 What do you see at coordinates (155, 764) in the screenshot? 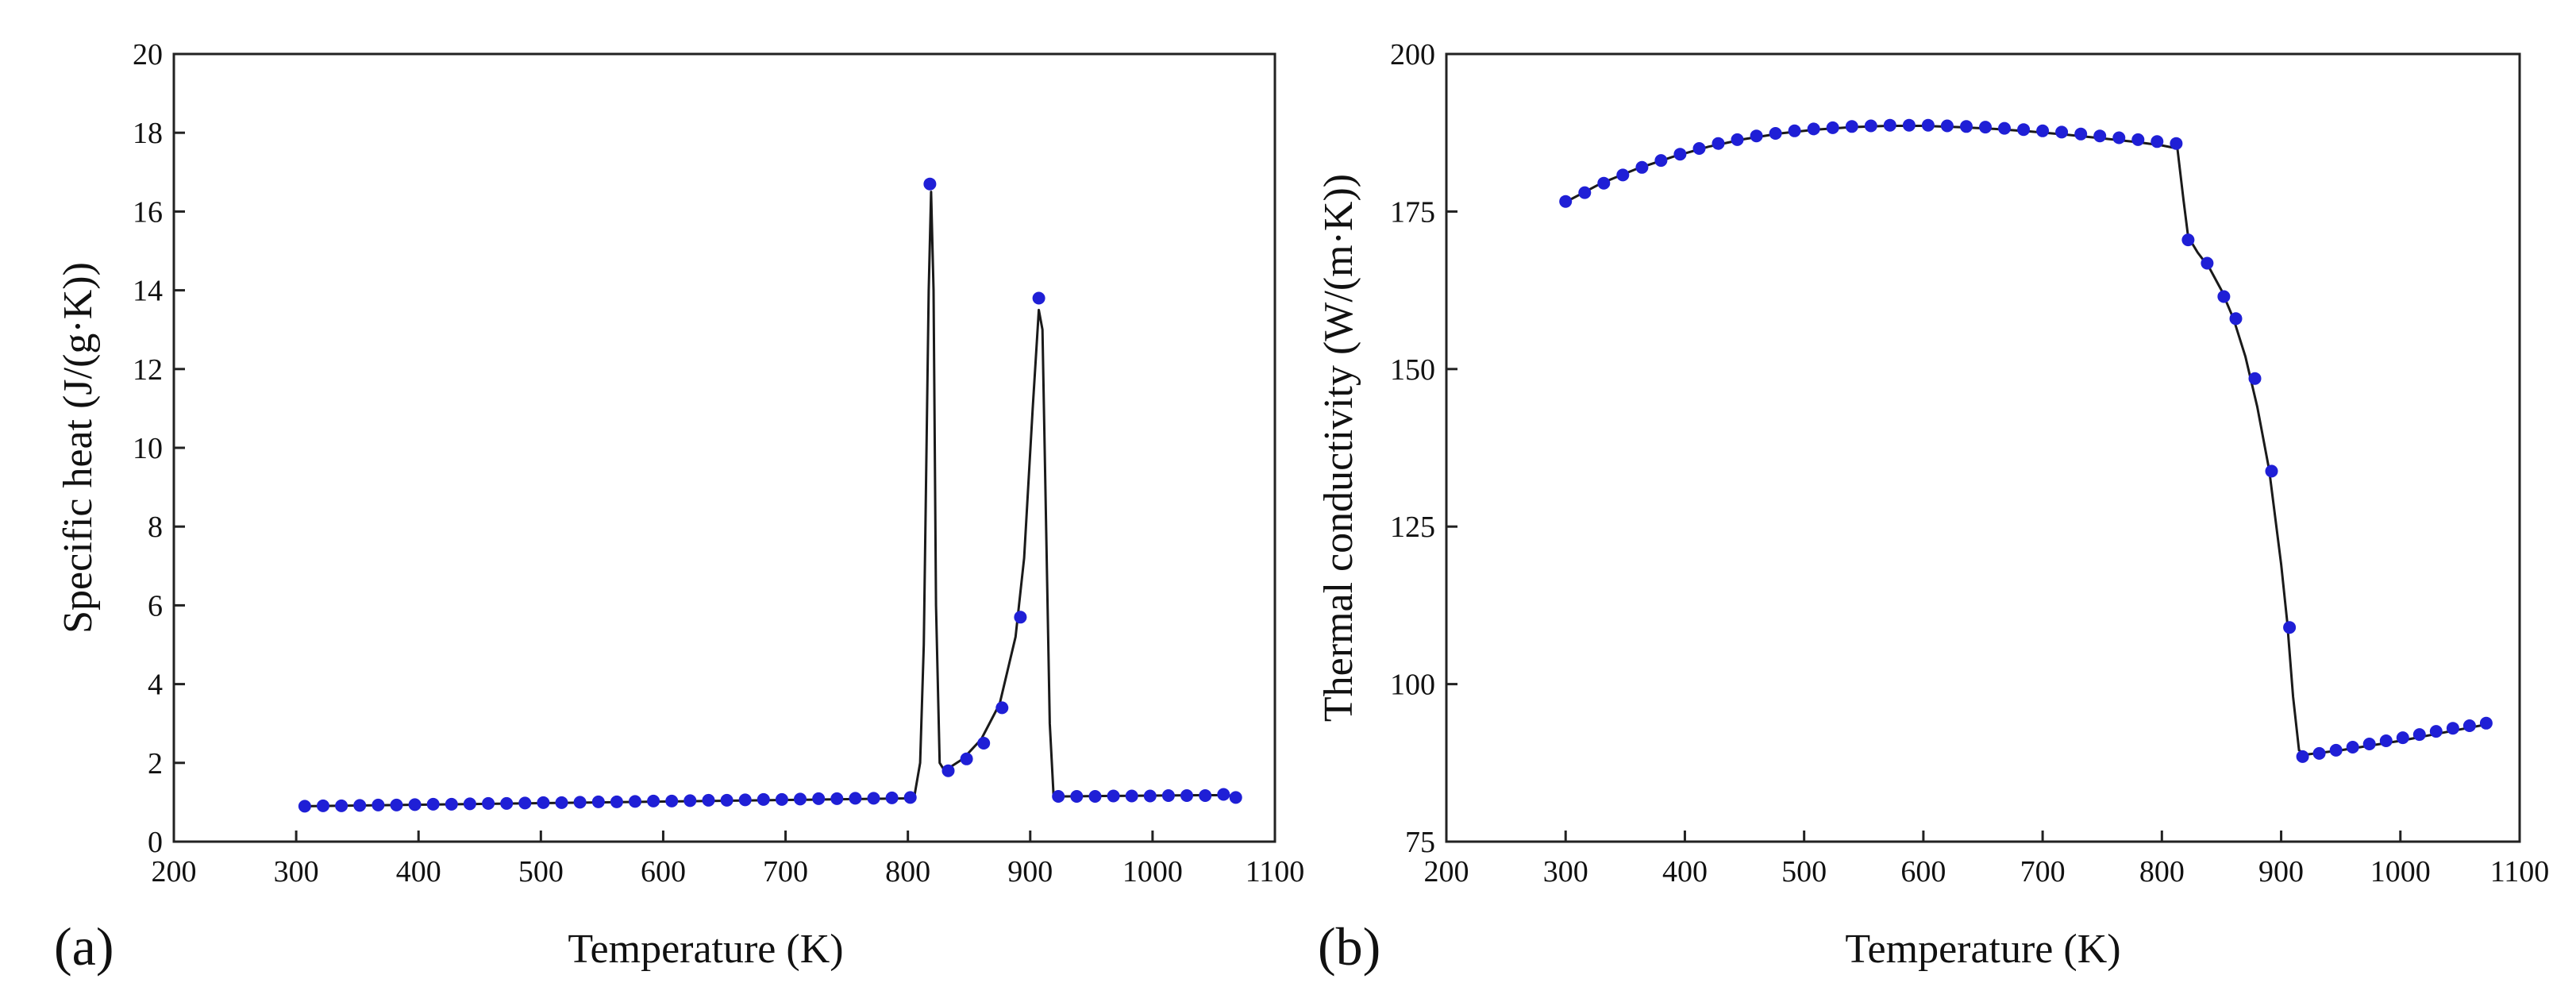
I see `y-tick-label-a: 2` at bounding box center [155, 764].